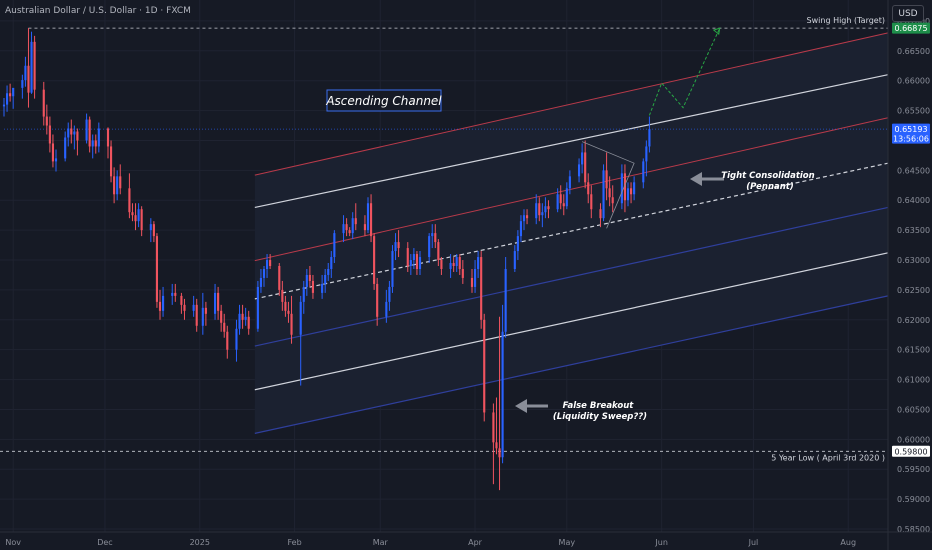  What do you see at coordinates (913, 81) in the screenshot?
I see `y-tick-label: 0.66000` at bounding box center [913, 81].